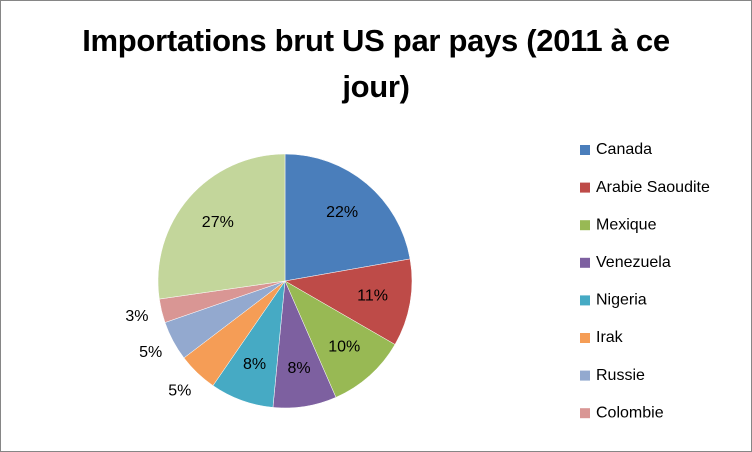 This screenshot has width=752, height=452. Describe the element at coordinates (621, 300) in the screenshot. I see `legend-label: Nigeria` at that location.